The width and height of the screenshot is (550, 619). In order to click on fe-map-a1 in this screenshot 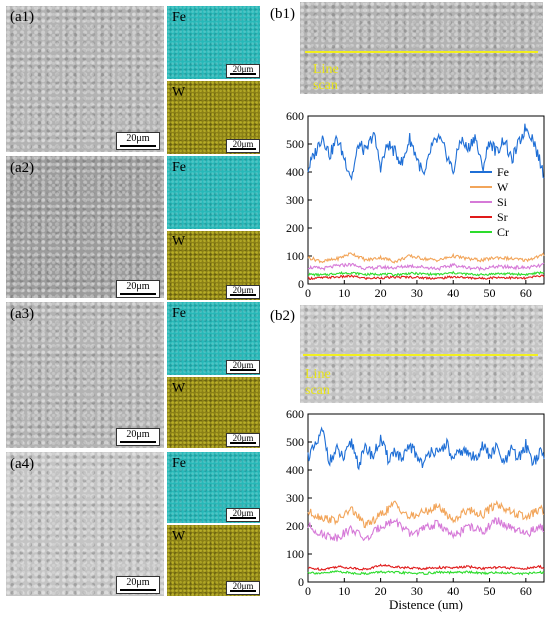, I will do `click(213, 42)`.